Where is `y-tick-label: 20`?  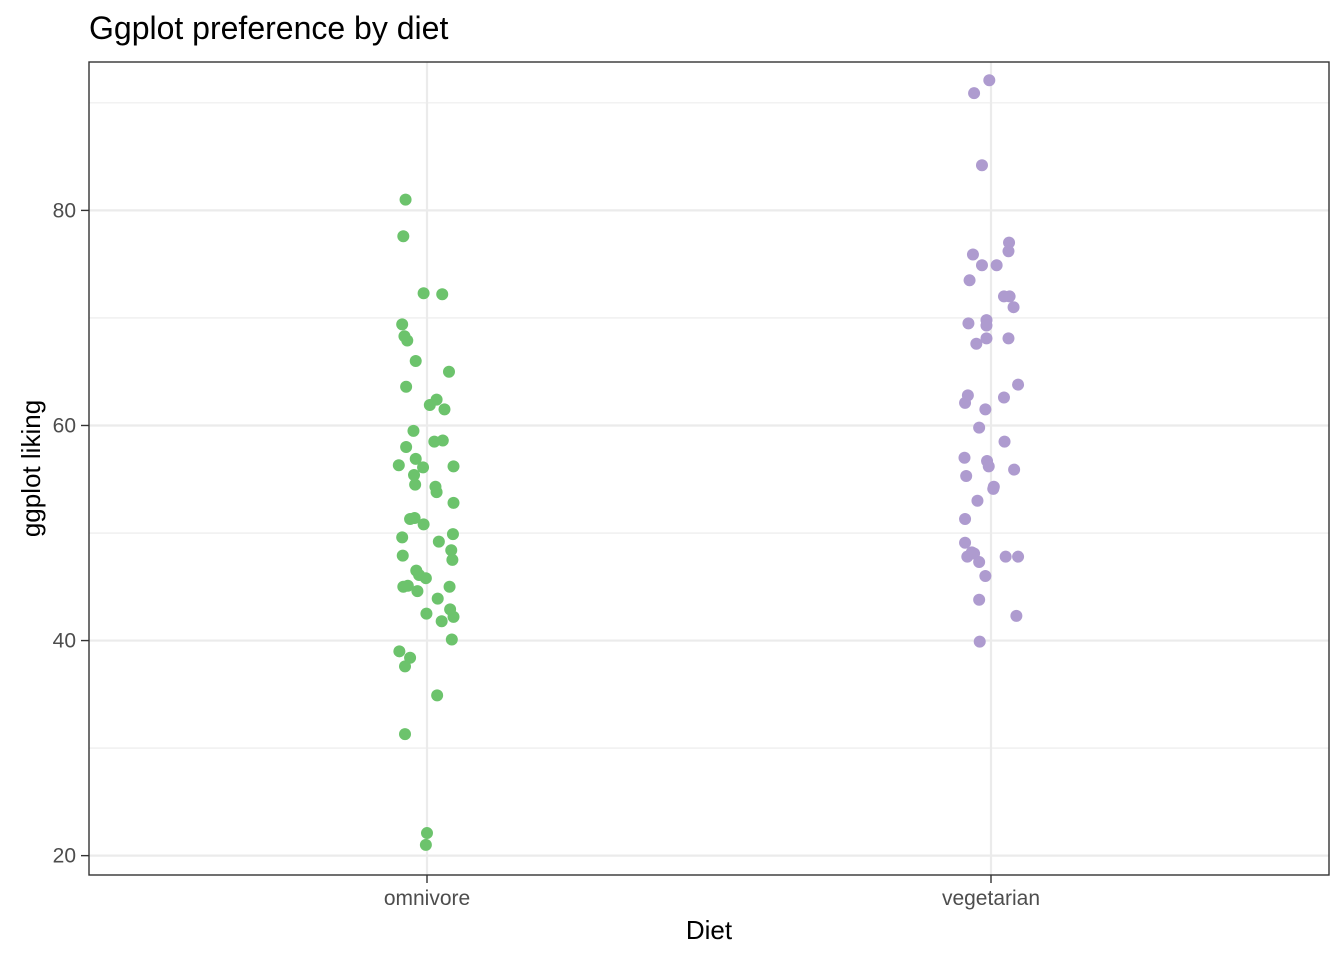
y-tick-label: 20 is located at coordinates (64, 856).